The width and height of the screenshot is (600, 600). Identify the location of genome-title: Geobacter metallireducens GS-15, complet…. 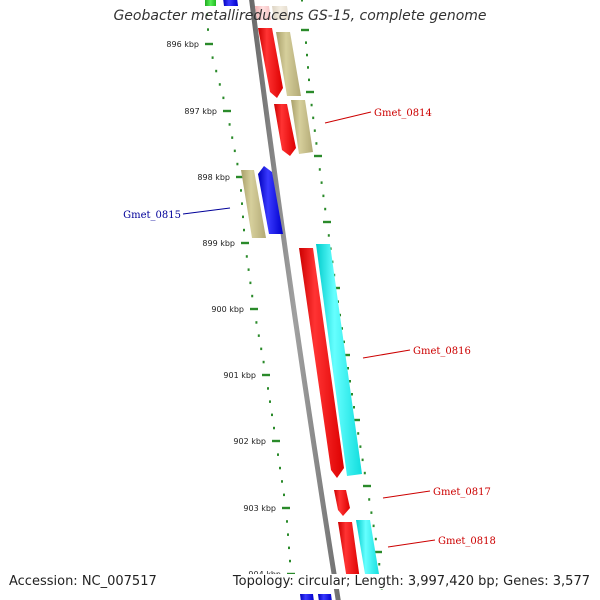
(300, 16).